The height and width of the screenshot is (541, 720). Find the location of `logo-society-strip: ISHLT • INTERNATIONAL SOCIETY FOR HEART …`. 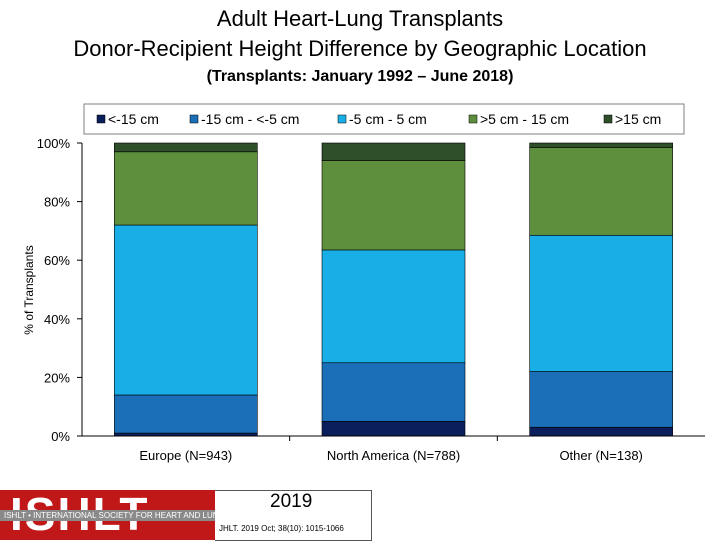

logo-society-strip: ISHLT • INTERNATIONAL SOCIETY FOR HEART … is located at coordinates (186, 515).